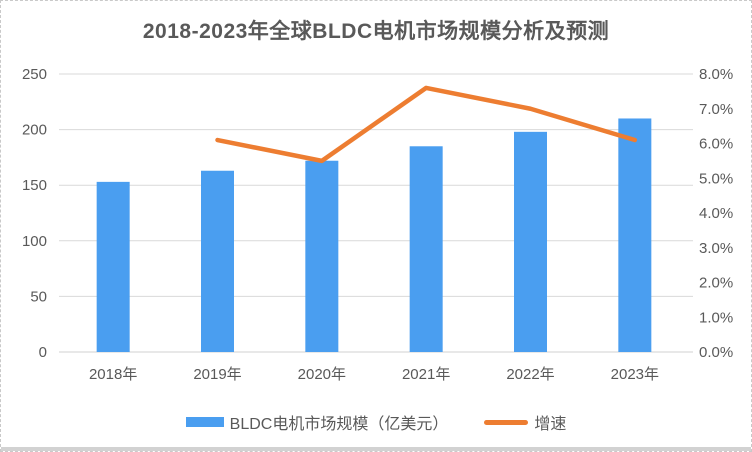 The width and height of the screenshot is (752, 452). What do you see at coordinates (217, 261) in the screenshot?
I see `bar-2019年` at bounding box center [217, 261].